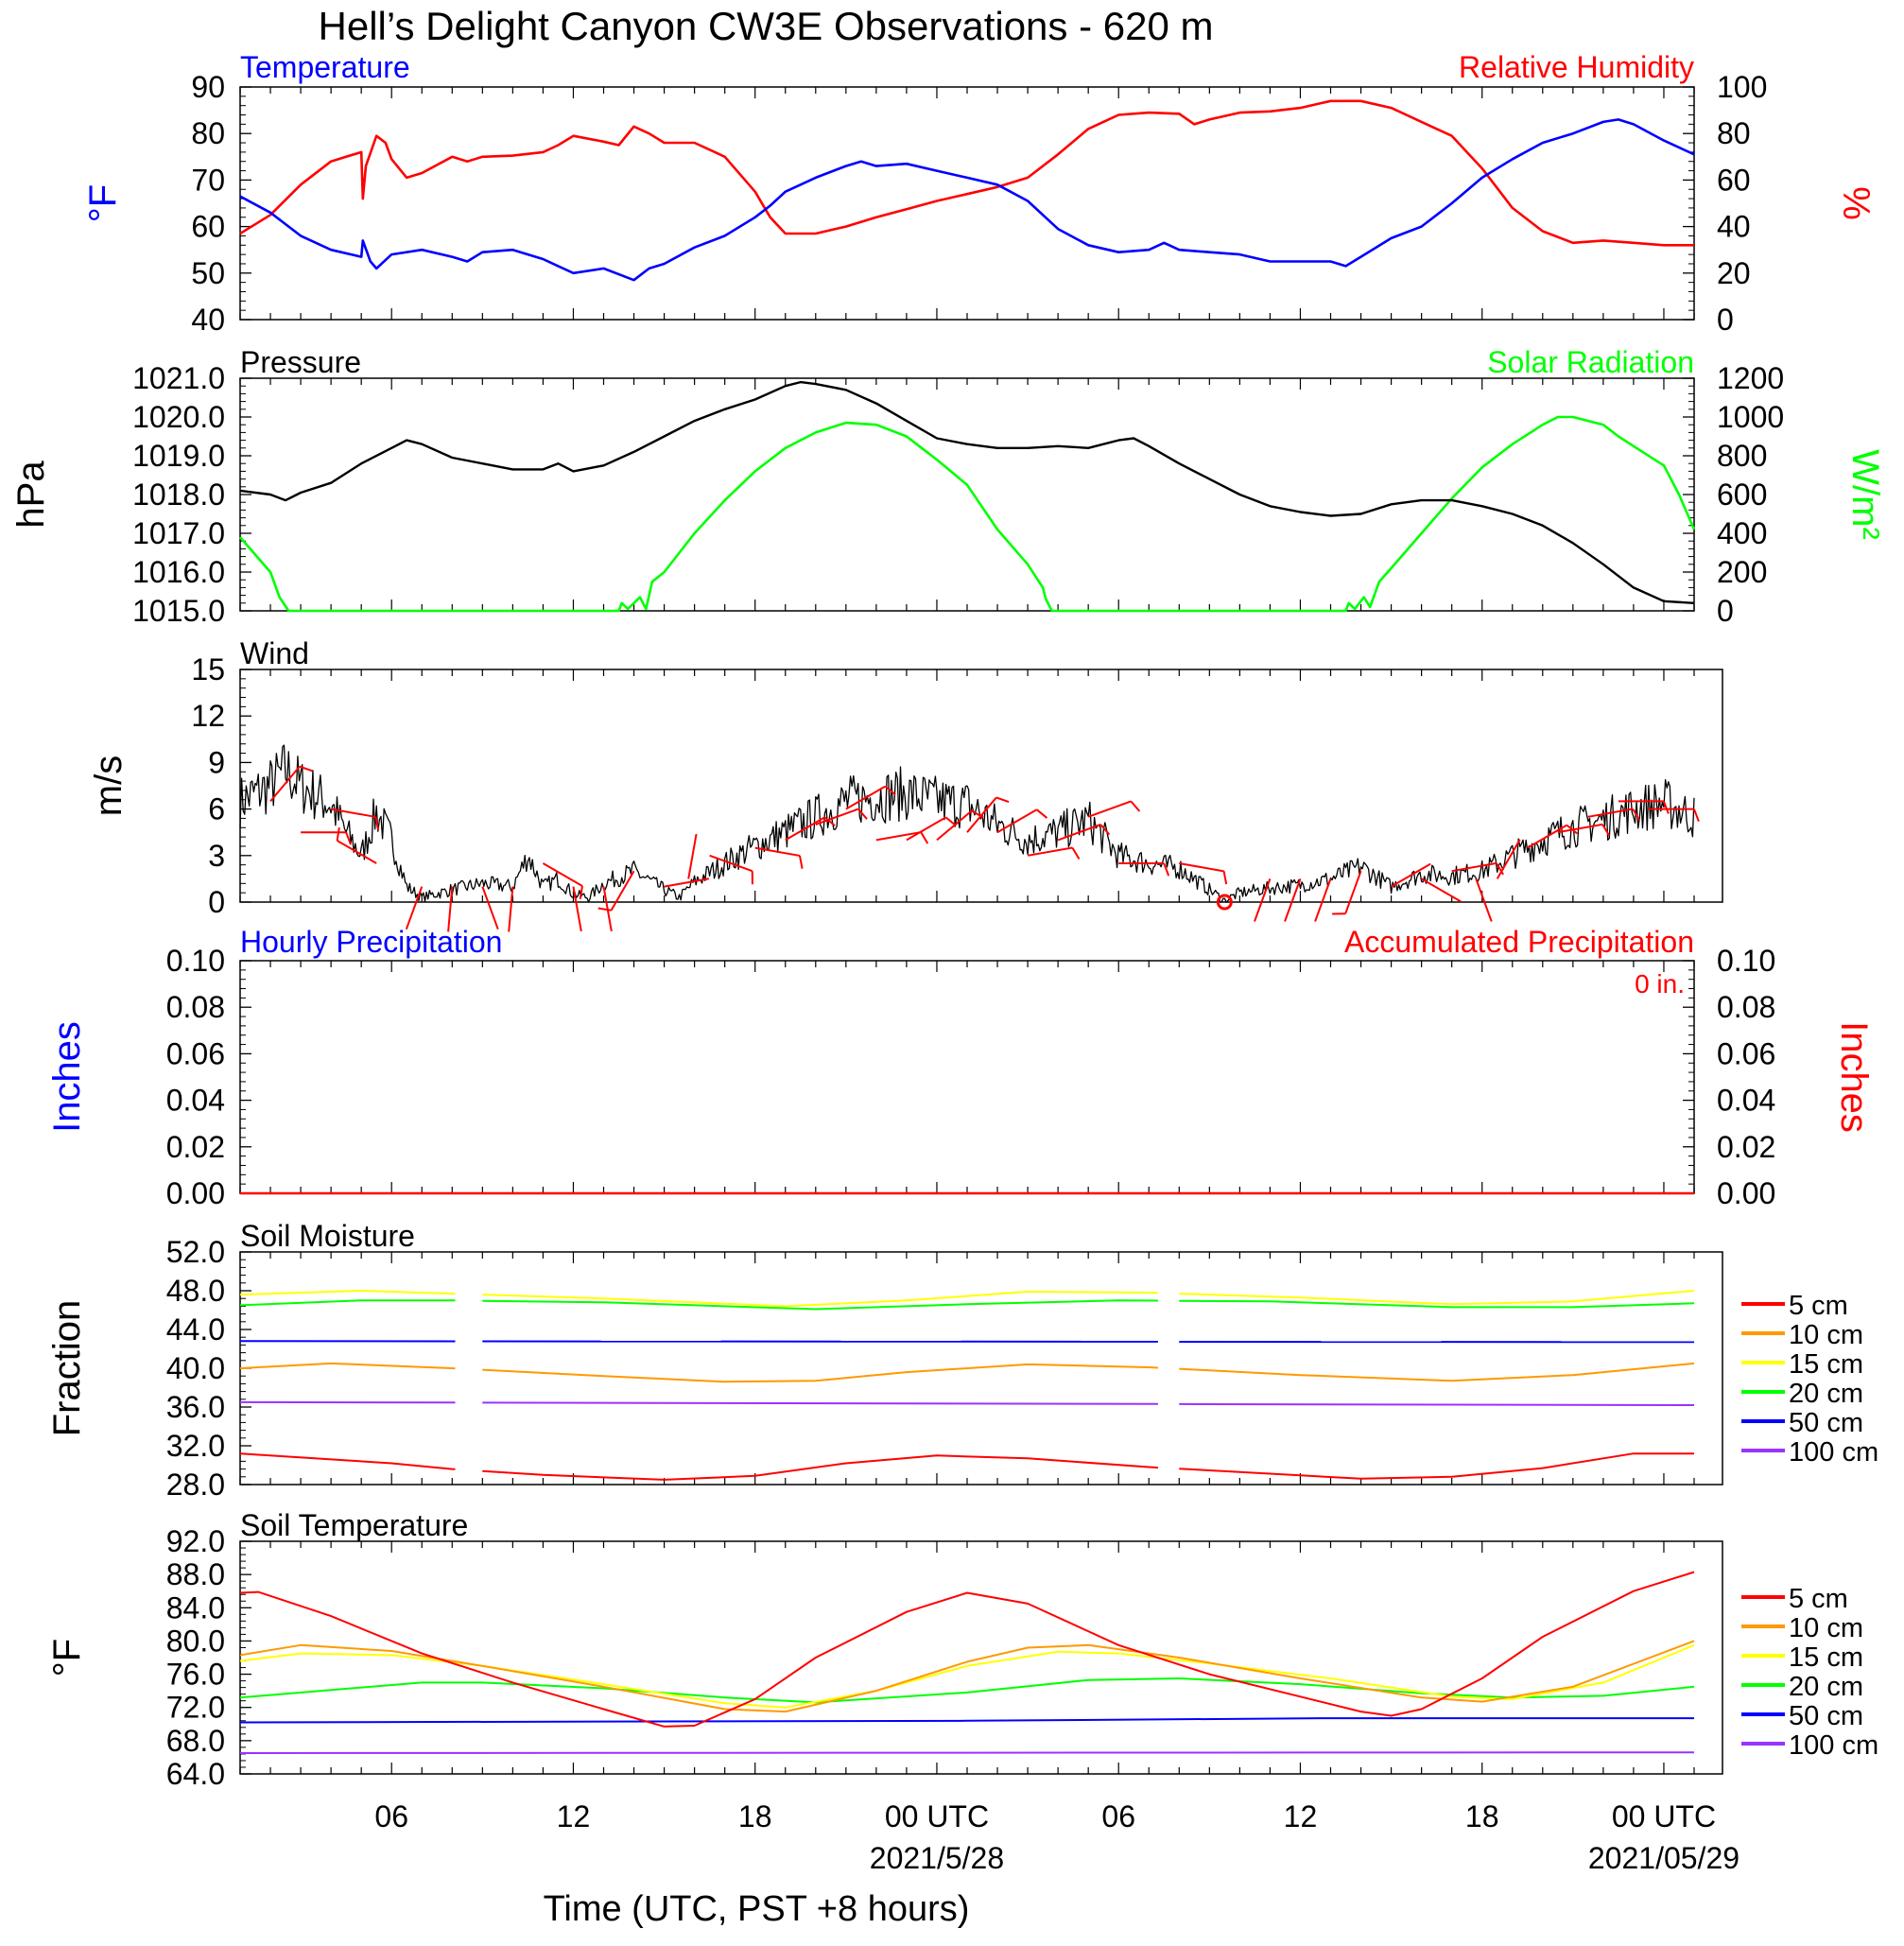  What do you see at coordinates (981, 786) in the screenshot?
I see `wind-frame` at bounding box center [981, 786].